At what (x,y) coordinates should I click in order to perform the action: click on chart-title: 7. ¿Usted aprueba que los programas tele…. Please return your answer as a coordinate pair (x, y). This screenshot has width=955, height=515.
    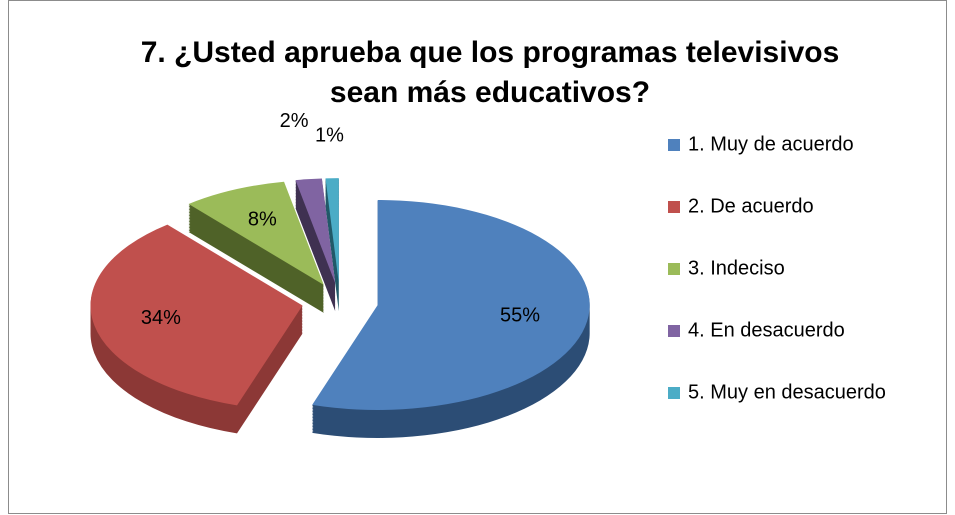
    Looking at the image, I should click on (490, 52).